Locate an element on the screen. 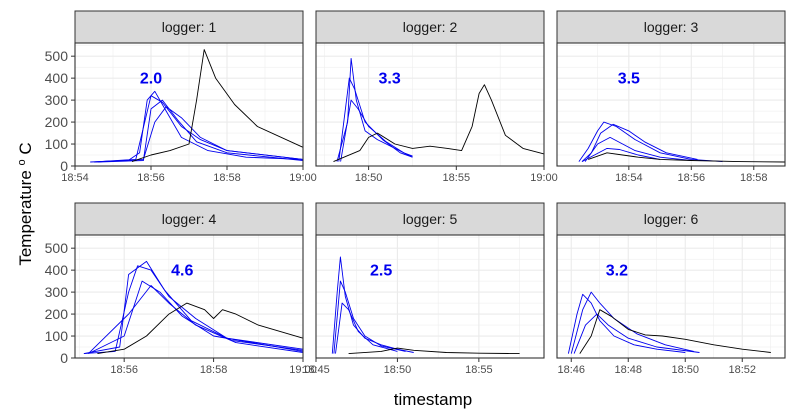 Image resolution: width=800 pixels, height=419 pixels. x-tick-label: 18:52 is located at coordinates (742, 370).